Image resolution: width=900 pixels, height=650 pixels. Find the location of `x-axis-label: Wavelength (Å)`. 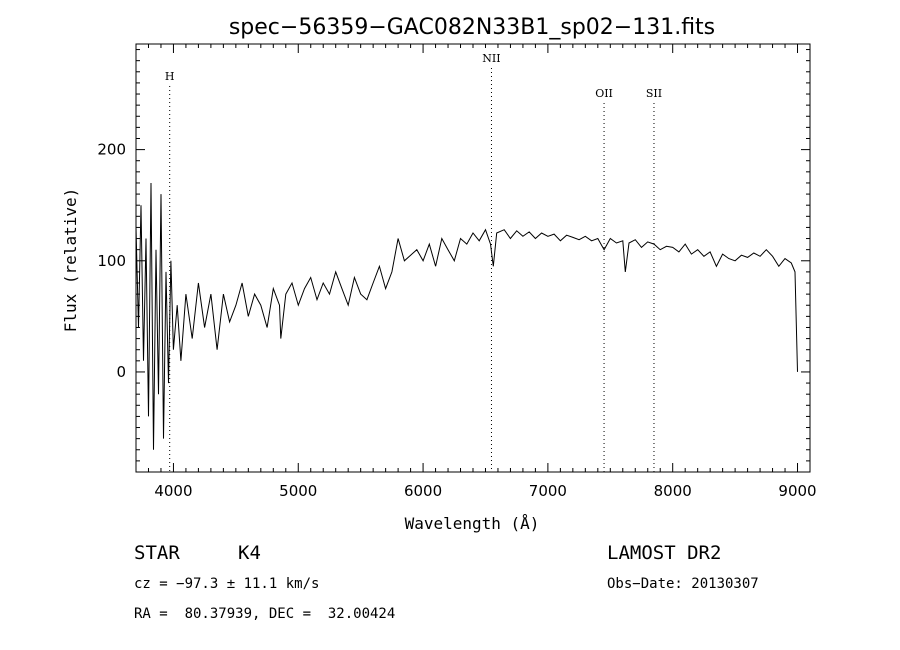

x-axis-label: Wavelength (Å) is located at coordinates (472, 523).